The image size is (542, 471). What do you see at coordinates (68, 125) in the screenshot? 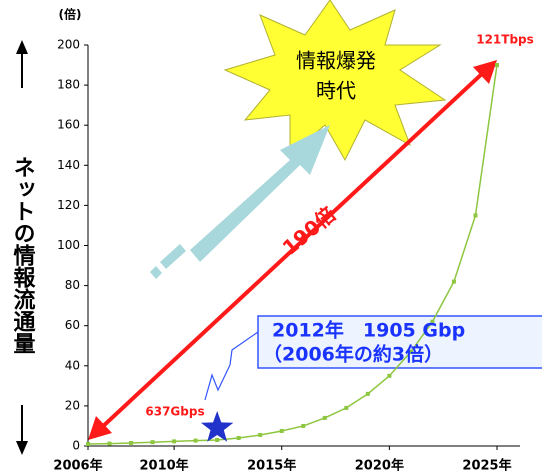
I see `y-tick-label: 160` at bounding box center [68, 125].